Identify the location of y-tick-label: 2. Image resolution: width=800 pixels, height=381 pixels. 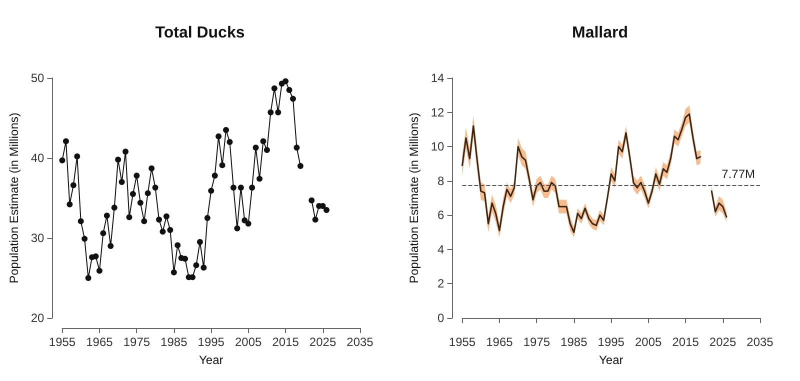
(441, 283).